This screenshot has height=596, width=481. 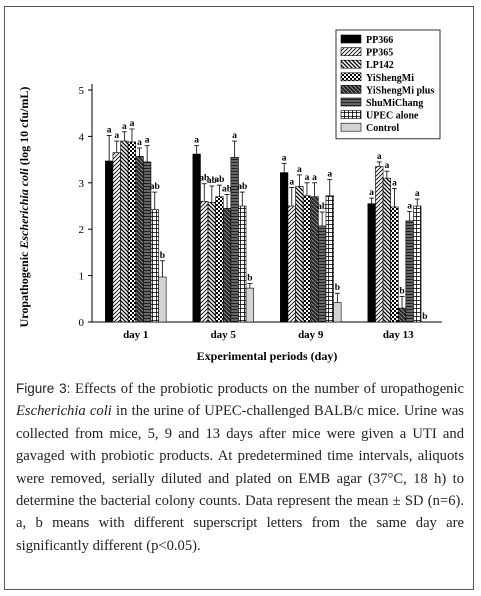 I want to click on legend-label: PP366, so click(x=379, y=40).